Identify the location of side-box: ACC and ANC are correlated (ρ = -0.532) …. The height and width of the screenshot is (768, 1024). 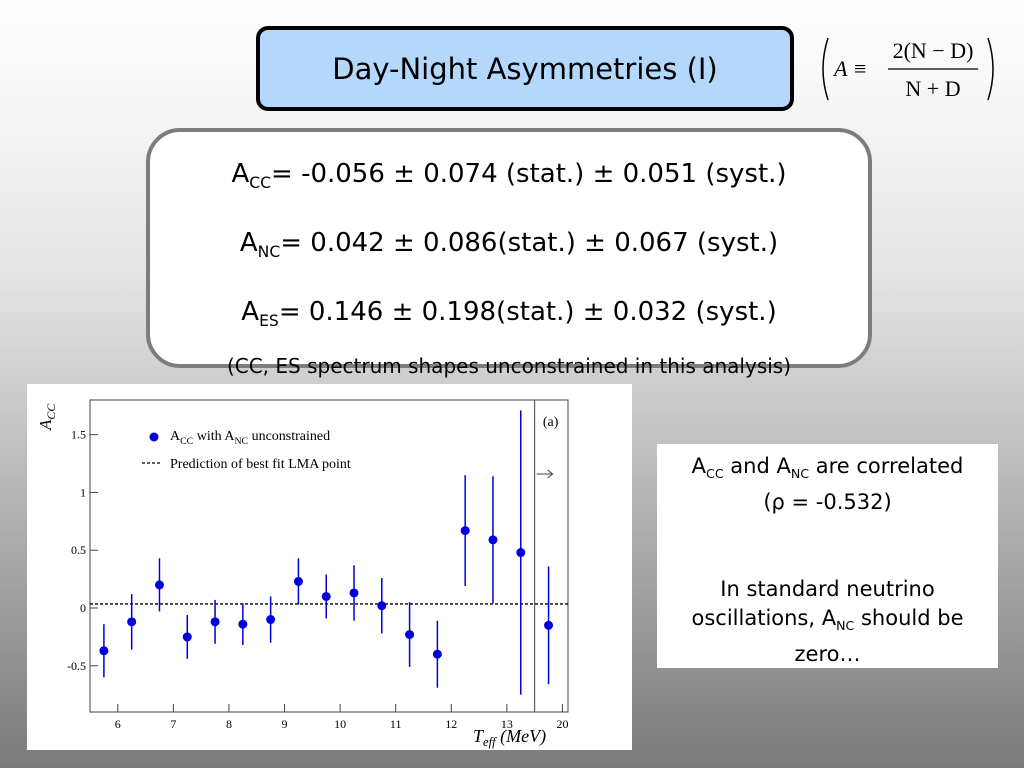
(827, 556).